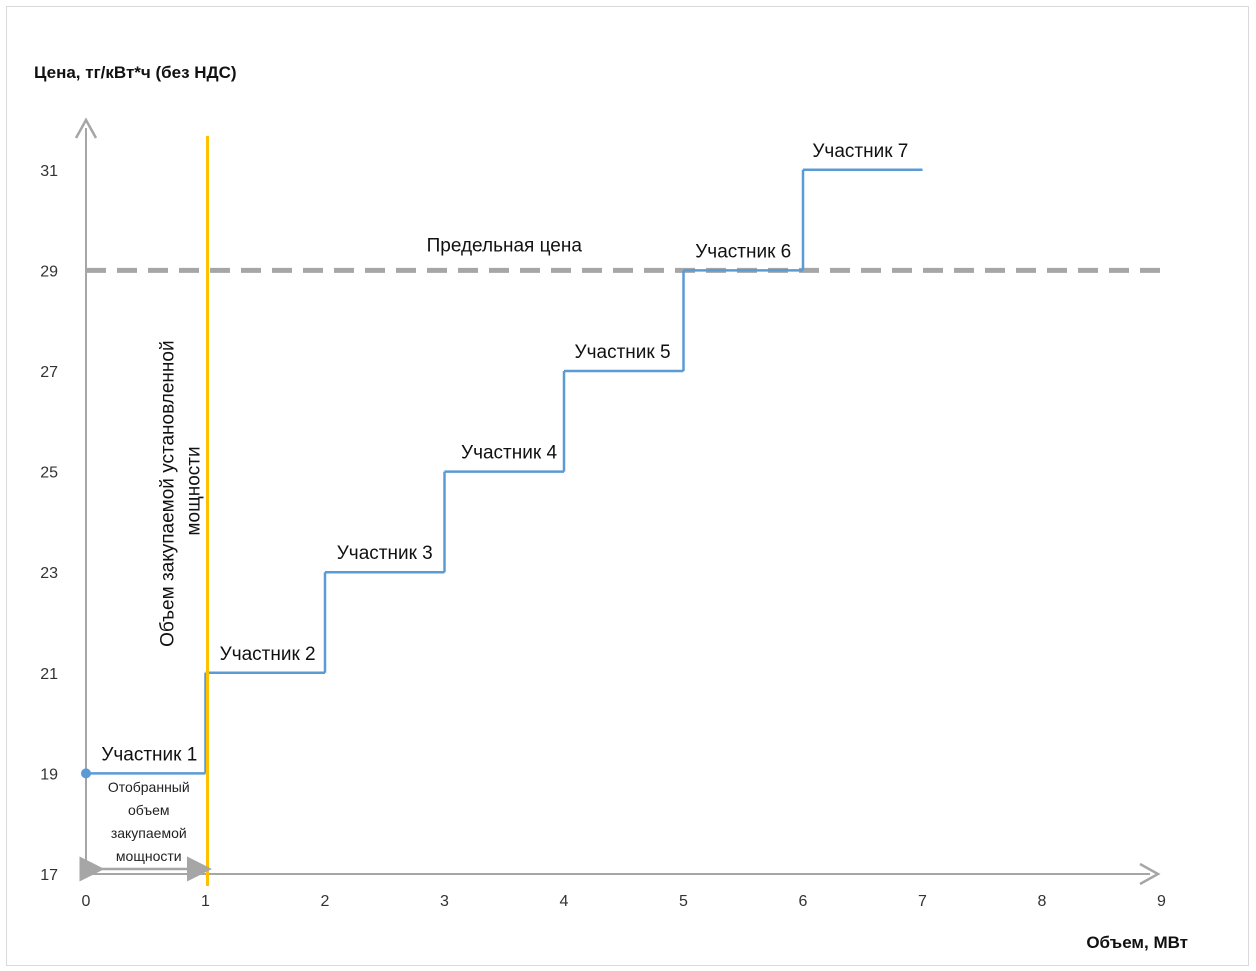  I want to click on x-axis-arrow, so click(1150, 874).